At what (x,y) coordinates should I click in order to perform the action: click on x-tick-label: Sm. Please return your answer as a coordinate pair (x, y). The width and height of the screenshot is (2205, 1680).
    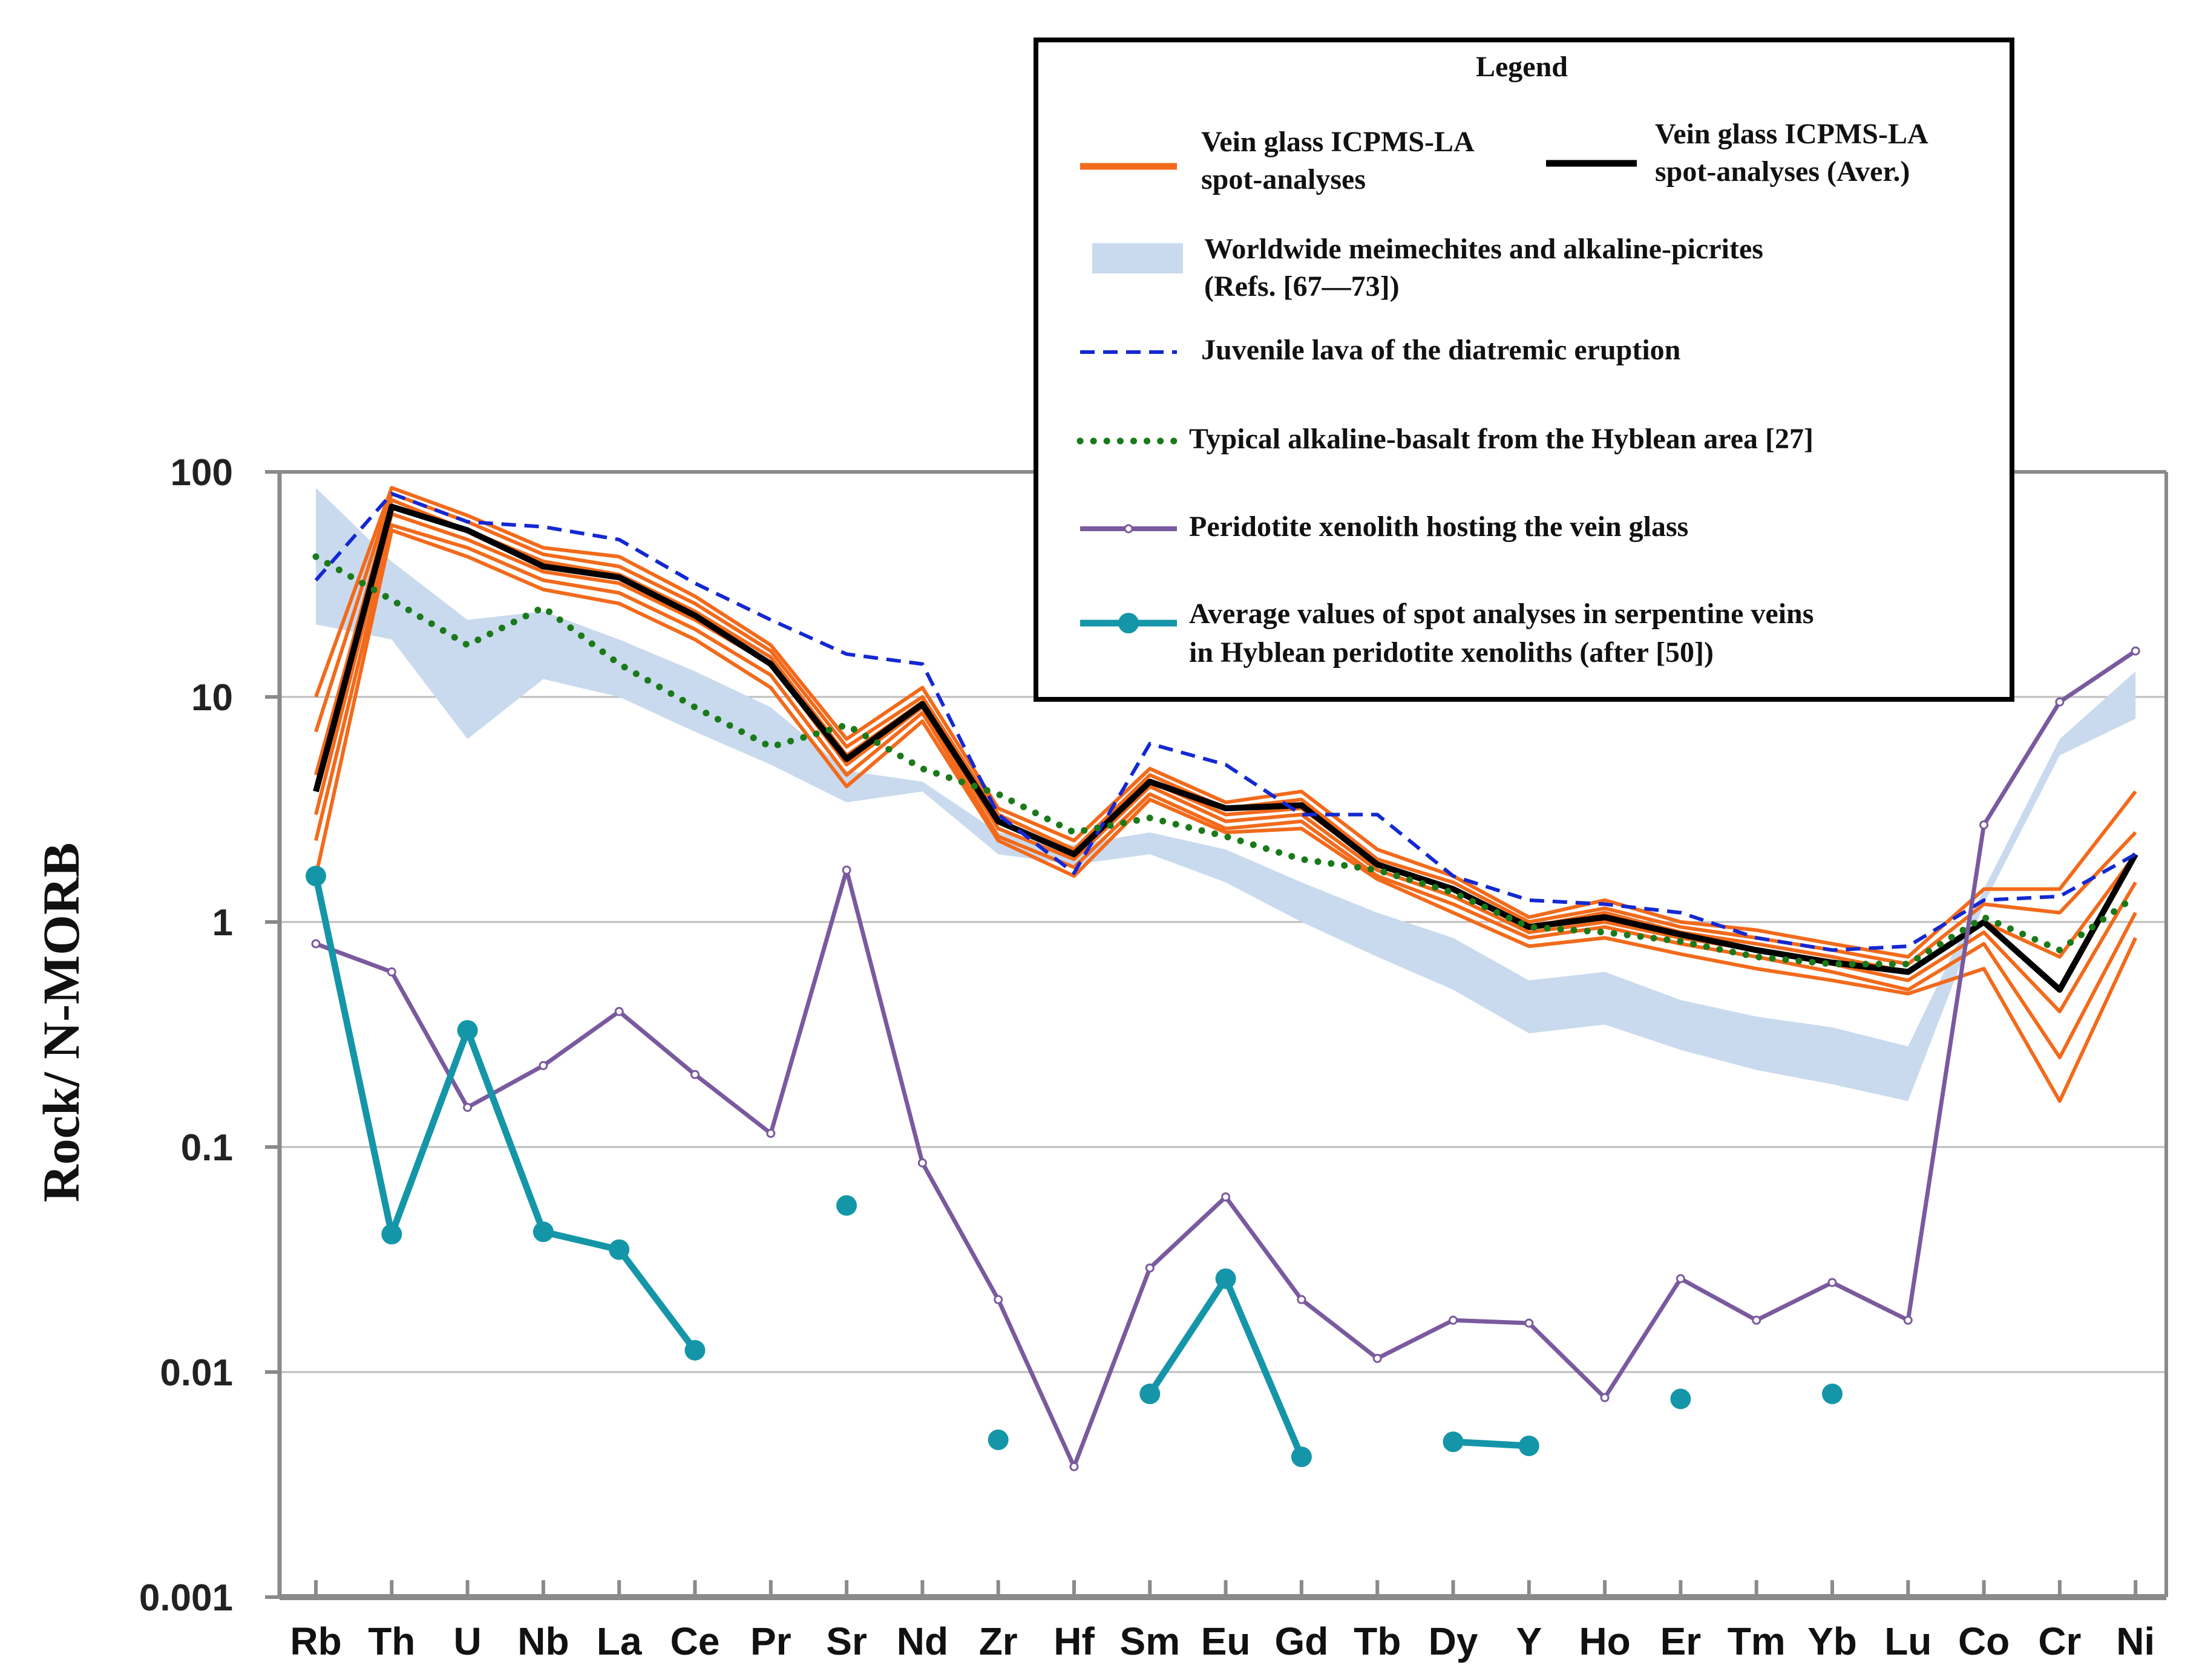
    Looking at the image, I should click on (1150, 1641).